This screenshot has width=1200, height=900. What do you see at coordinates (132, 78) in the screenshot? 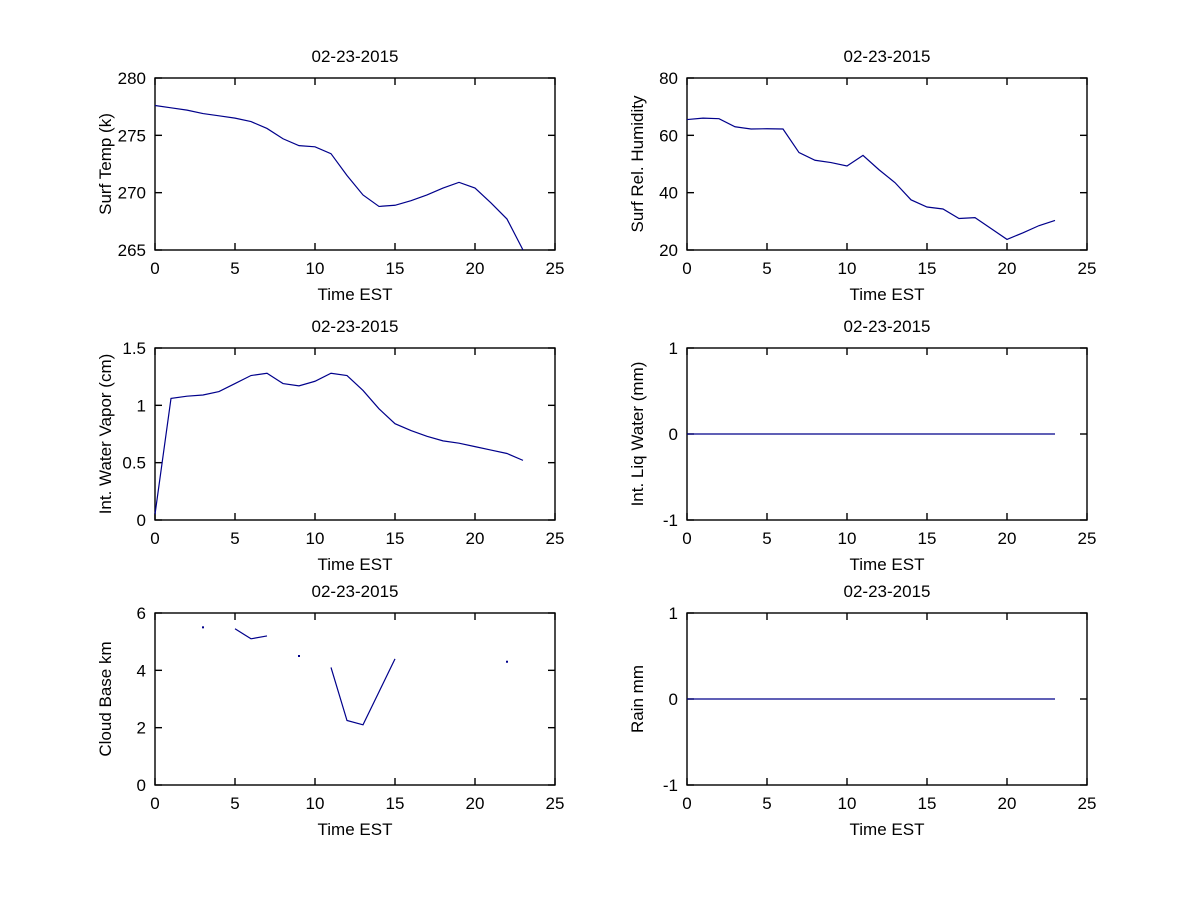
I see `y-tick-label: 280` at bounding box center [132, 78].